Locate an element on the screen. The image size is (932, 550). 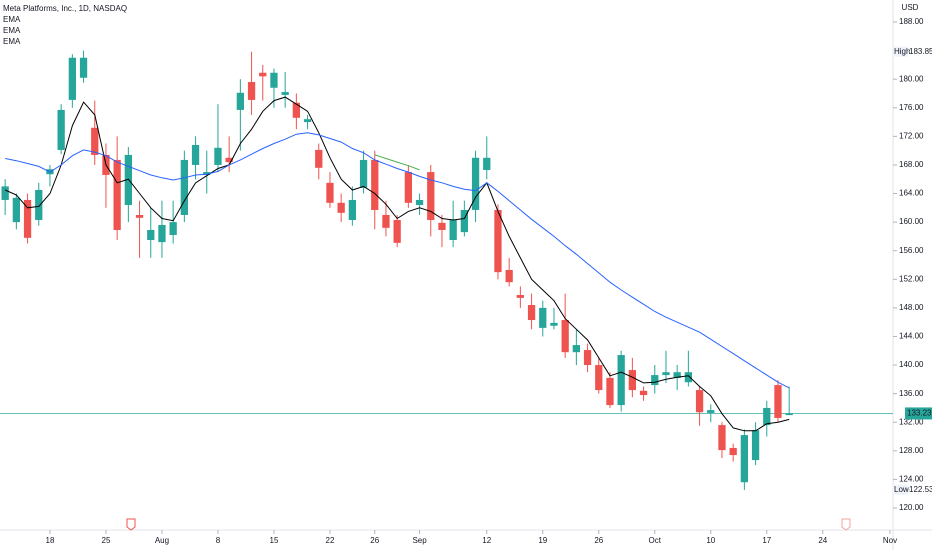
y-tick-label: 188.00 is located at coordinates (911, 21).